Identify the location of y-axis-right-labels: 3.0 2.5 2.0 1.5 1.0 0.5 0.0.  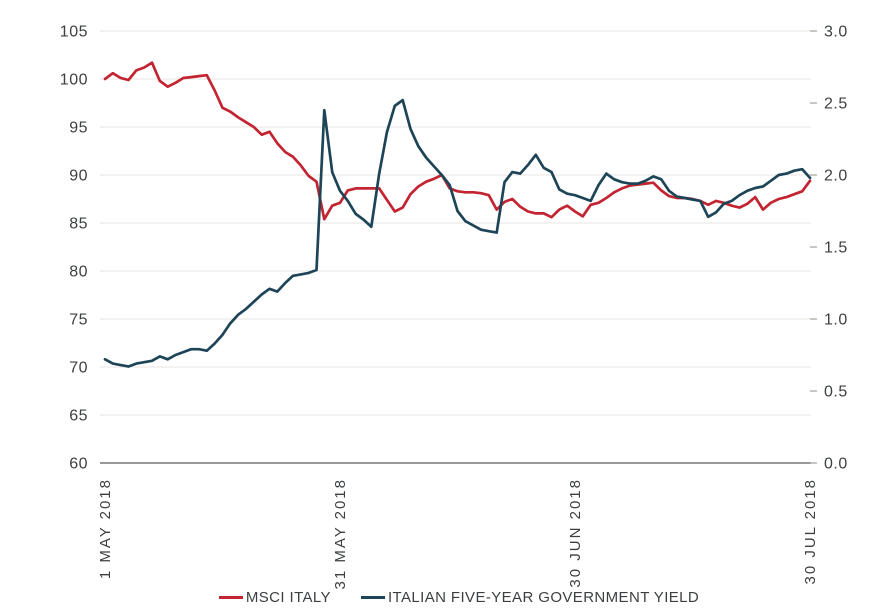
(829, 248).